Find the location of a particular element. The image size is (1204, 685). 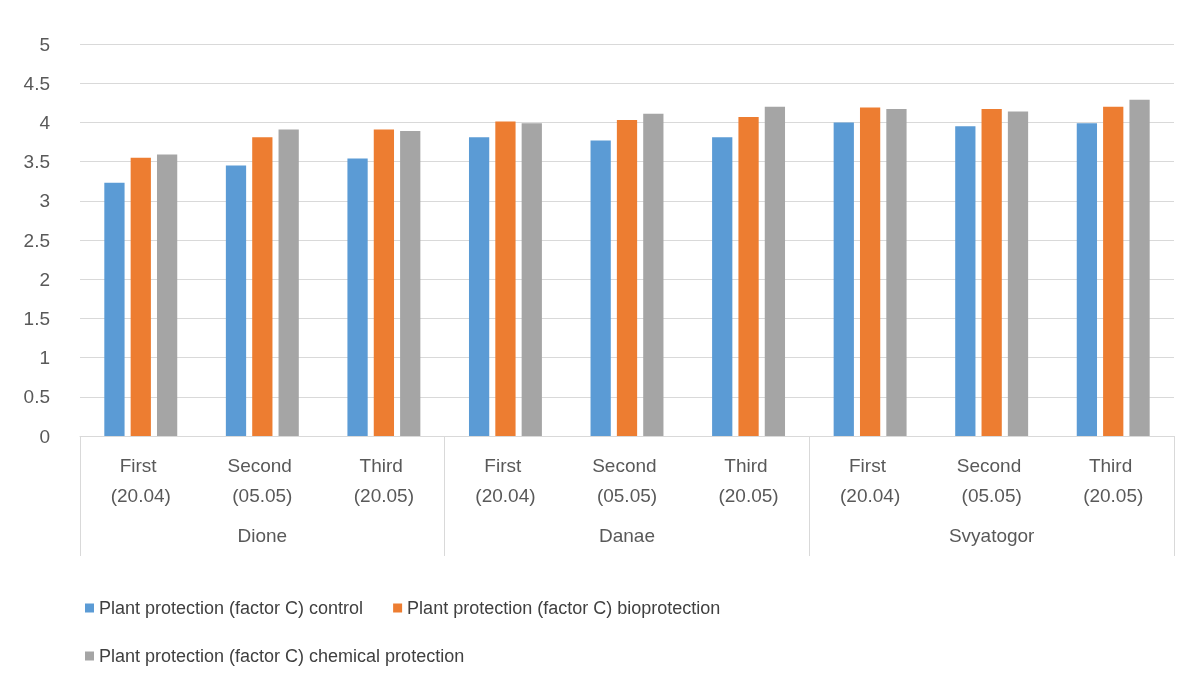

y-tick-label: 1 is located at coordinates (44, 358).